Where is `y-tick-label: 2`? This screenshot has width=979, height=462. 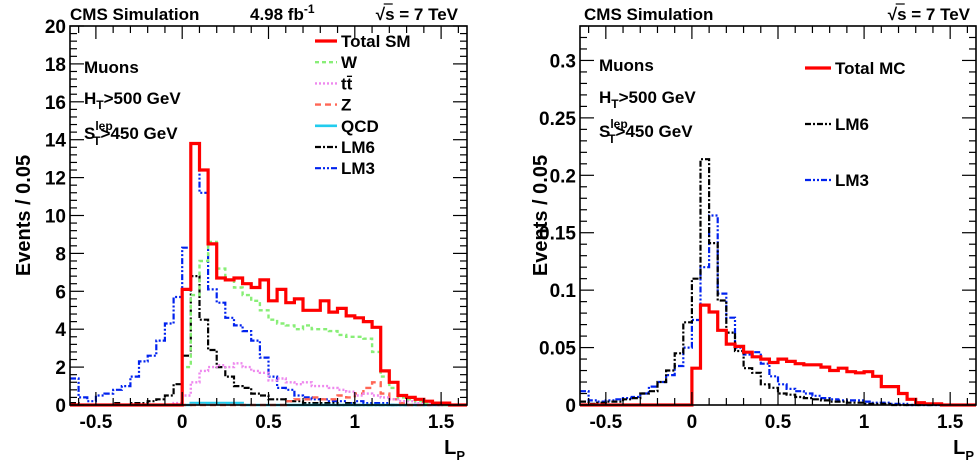
y-tick-label: 2 is located at coordinates (60, 368).